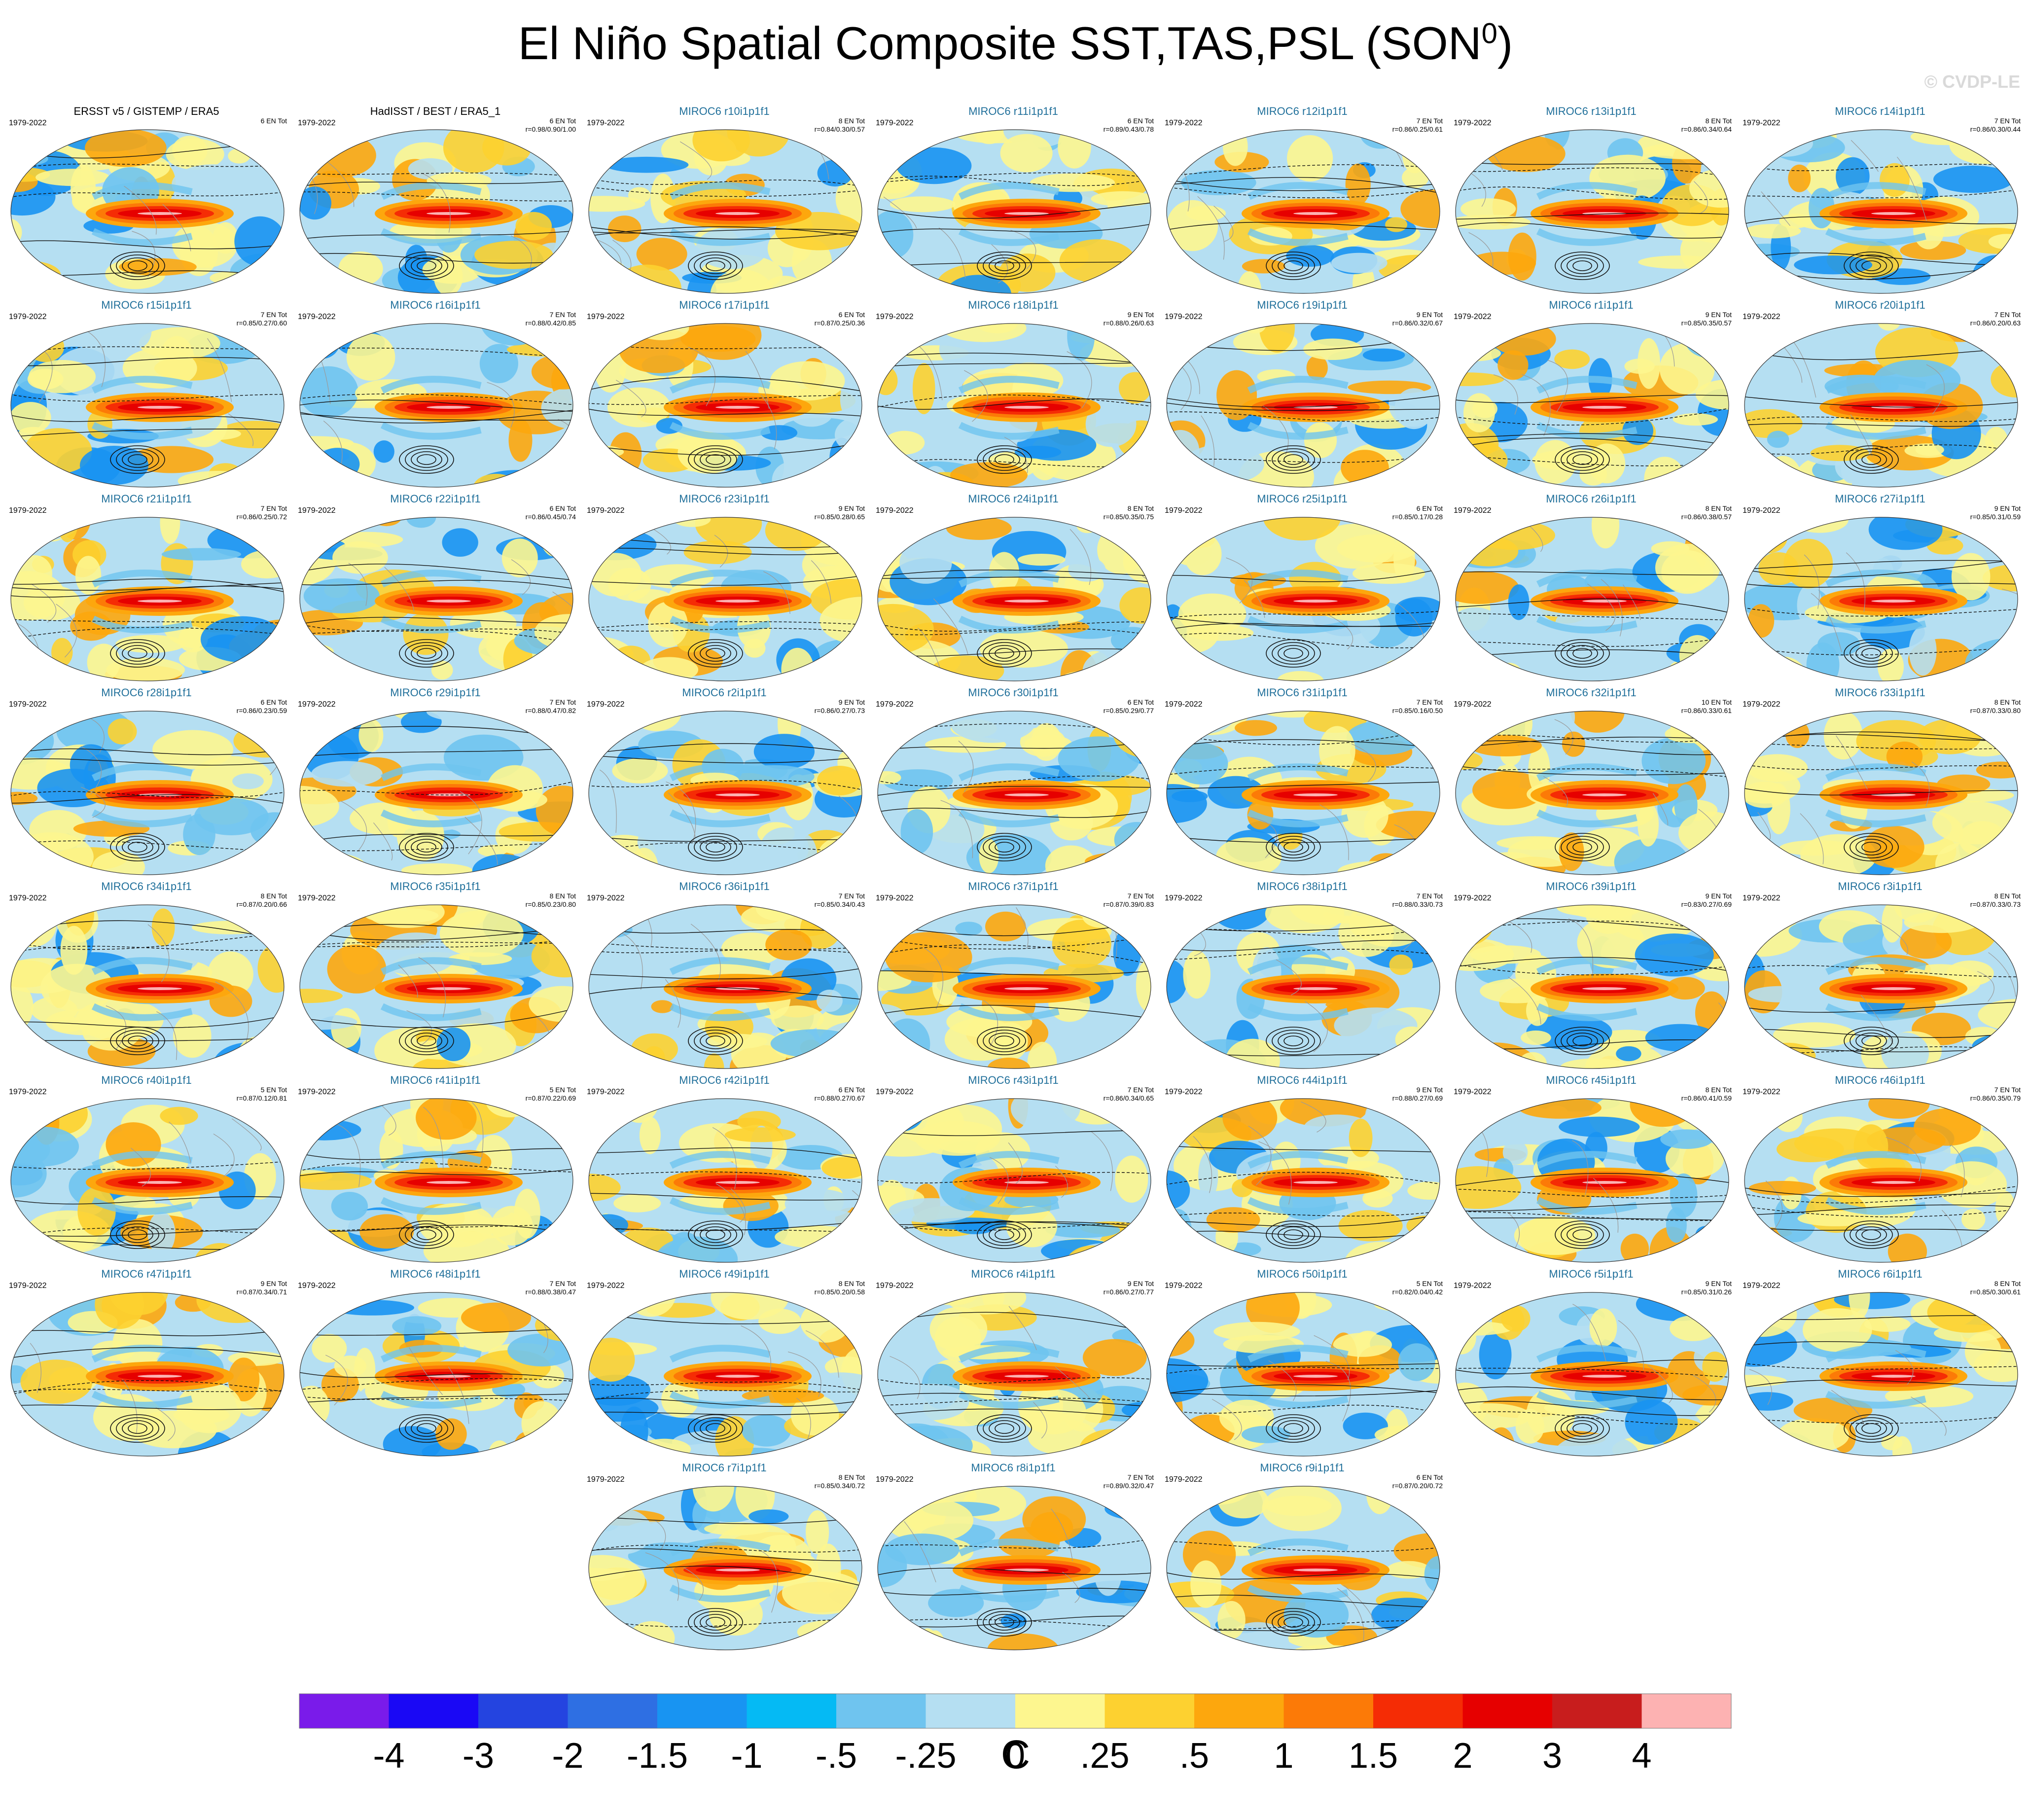  Describe the element at coordinates (724, 1274) in the screenshot. I see `panel-title: MIROC6 r49i1p1f1` at that location.